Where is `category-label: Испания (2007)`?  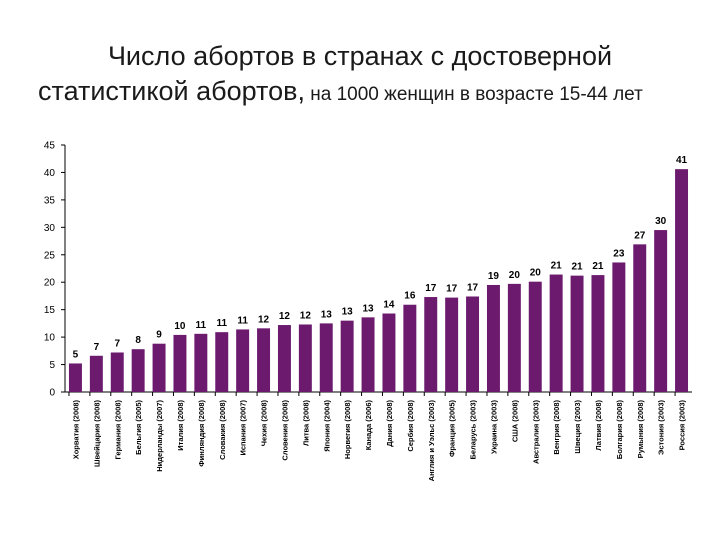
category-label: Испания (2007) is located at coordinates (243, 428).